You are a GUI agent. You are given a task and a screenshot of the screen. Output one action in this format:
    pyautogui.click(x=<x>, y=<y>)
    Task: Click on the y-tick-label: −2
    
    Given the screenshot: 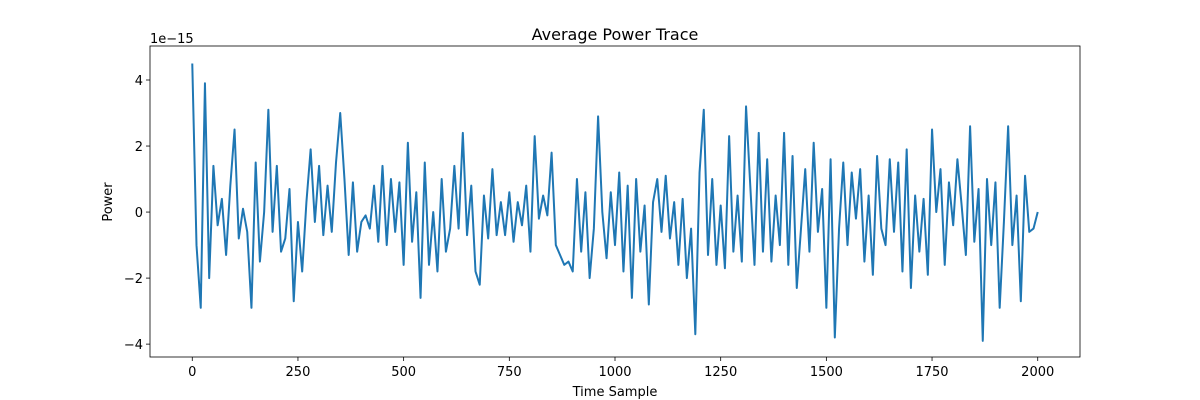 What is the action you would take?
    pyautogui.click(x=133, y=279)
    